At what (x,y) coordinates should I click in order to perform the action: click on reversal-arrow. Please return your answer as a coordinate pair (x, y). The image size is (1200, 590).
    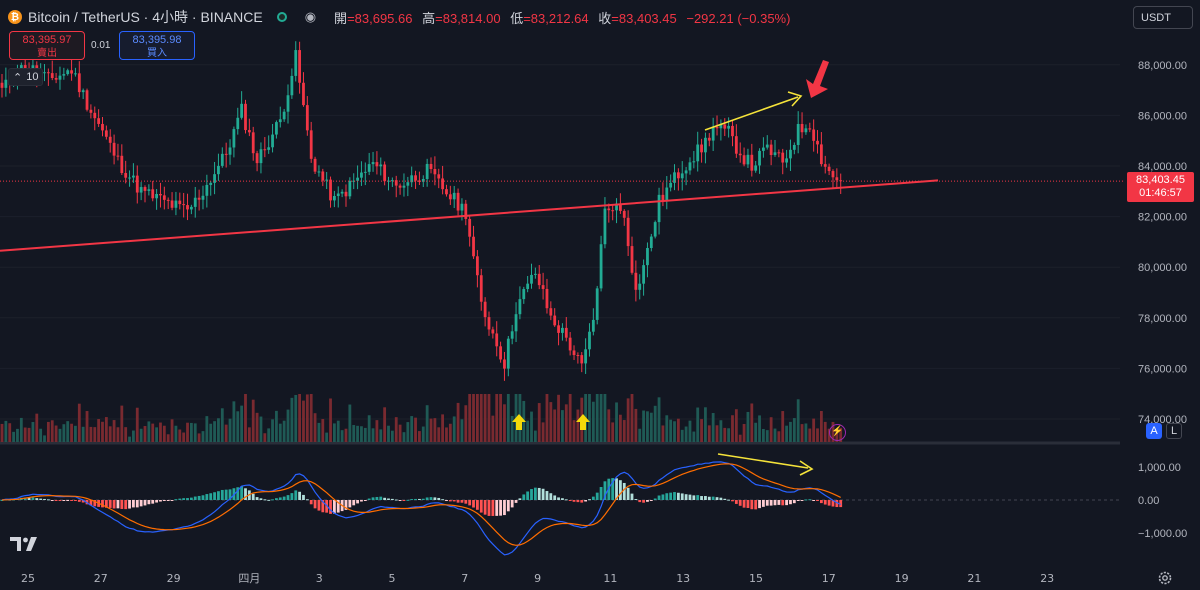
    Looking at the image, I should click on (817, 79).